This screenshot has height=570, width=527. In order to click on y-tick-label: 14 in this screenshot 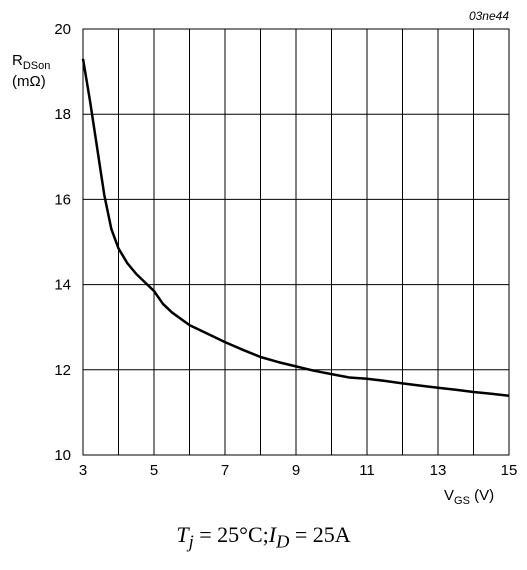, I will do `click(62, 285)`.